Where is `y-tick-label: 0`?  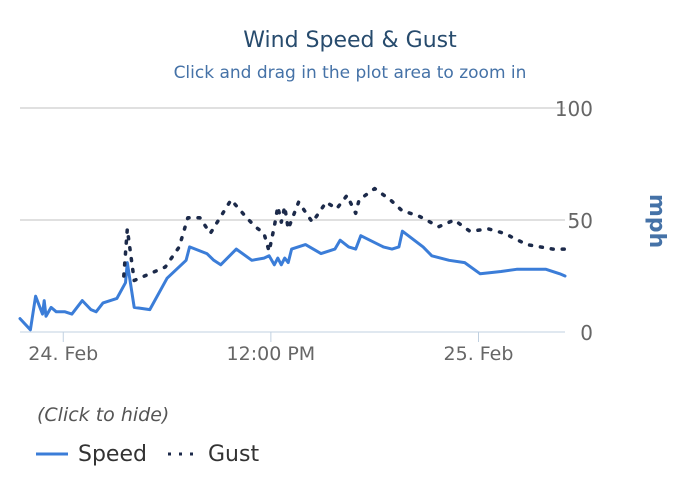 y-tick-label: 0 is located at coordinates (586, 333).